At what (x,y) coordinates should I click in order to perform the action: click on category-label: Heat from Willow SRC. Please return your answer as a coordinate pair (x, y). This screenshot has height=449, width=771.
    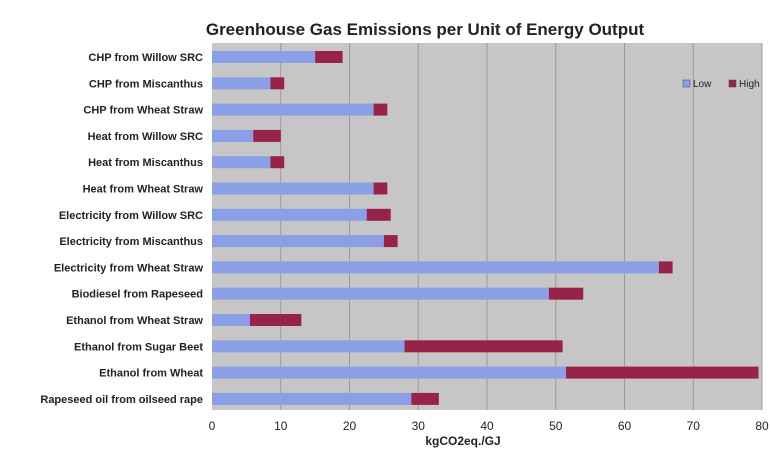
    Looking at the image, I should click on (145, 137).